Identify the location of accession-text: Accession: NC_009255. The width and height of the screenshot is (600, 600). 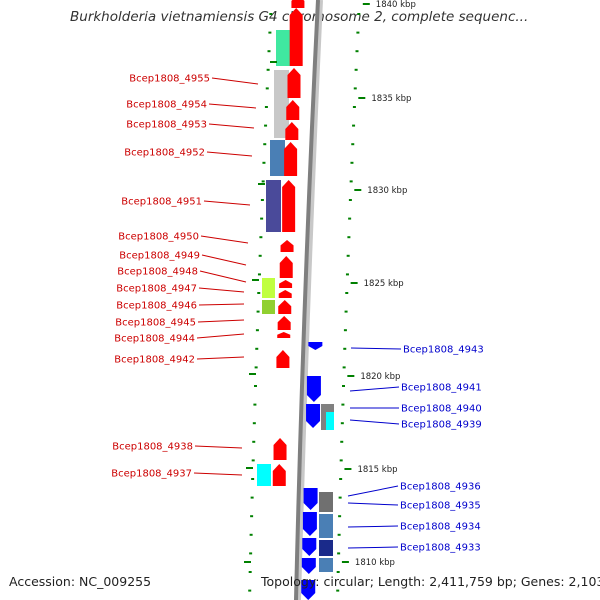
(80, 581).